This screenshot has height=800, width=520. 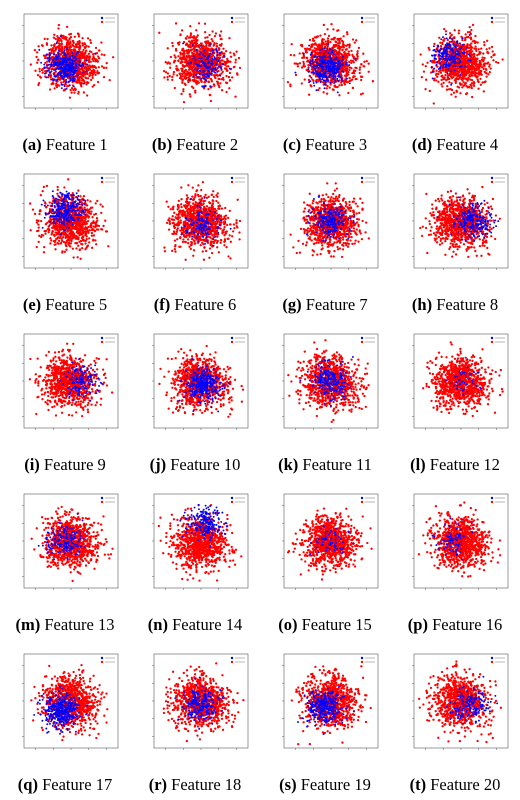 What do you see at coordinates (325, 145) in the screenshot?
I see `panel-caption: (c) Feature 3` at bounding box center [325, 145].